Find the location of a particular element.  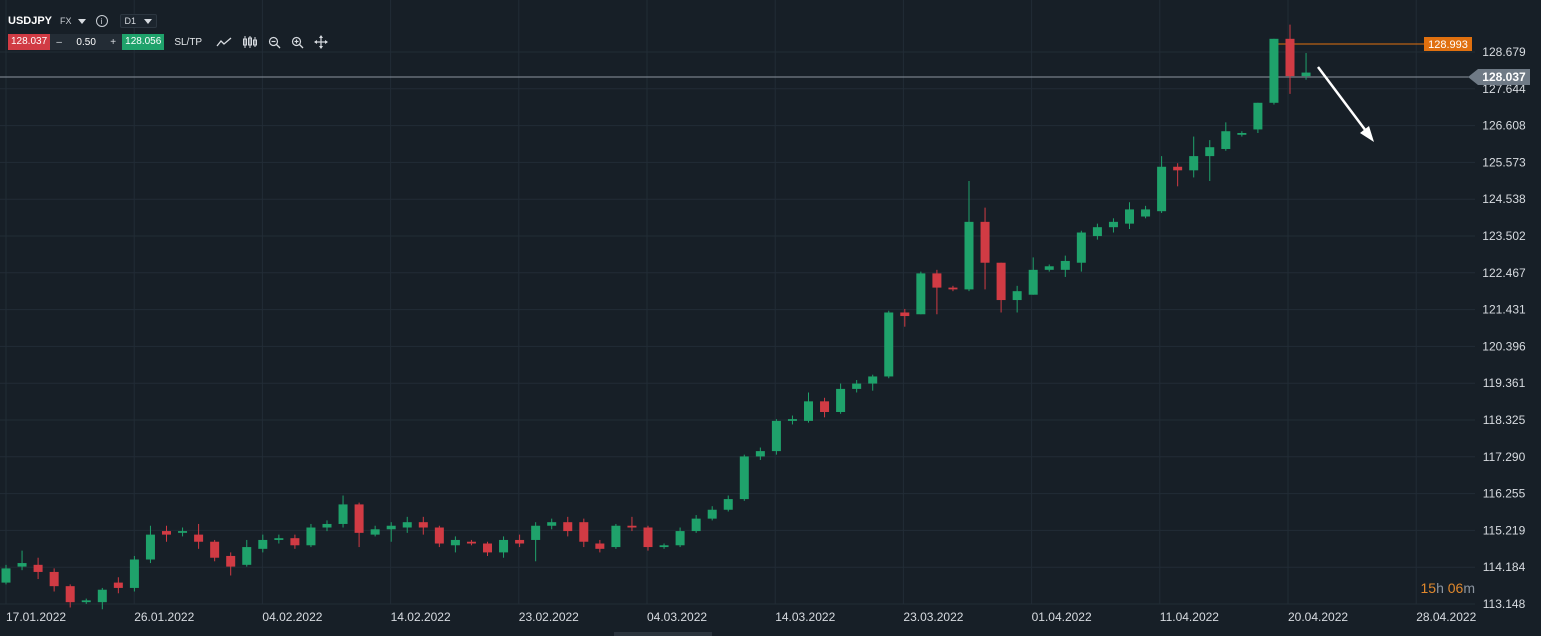

move-crosshair-icon is located at coordinates (321, 42).